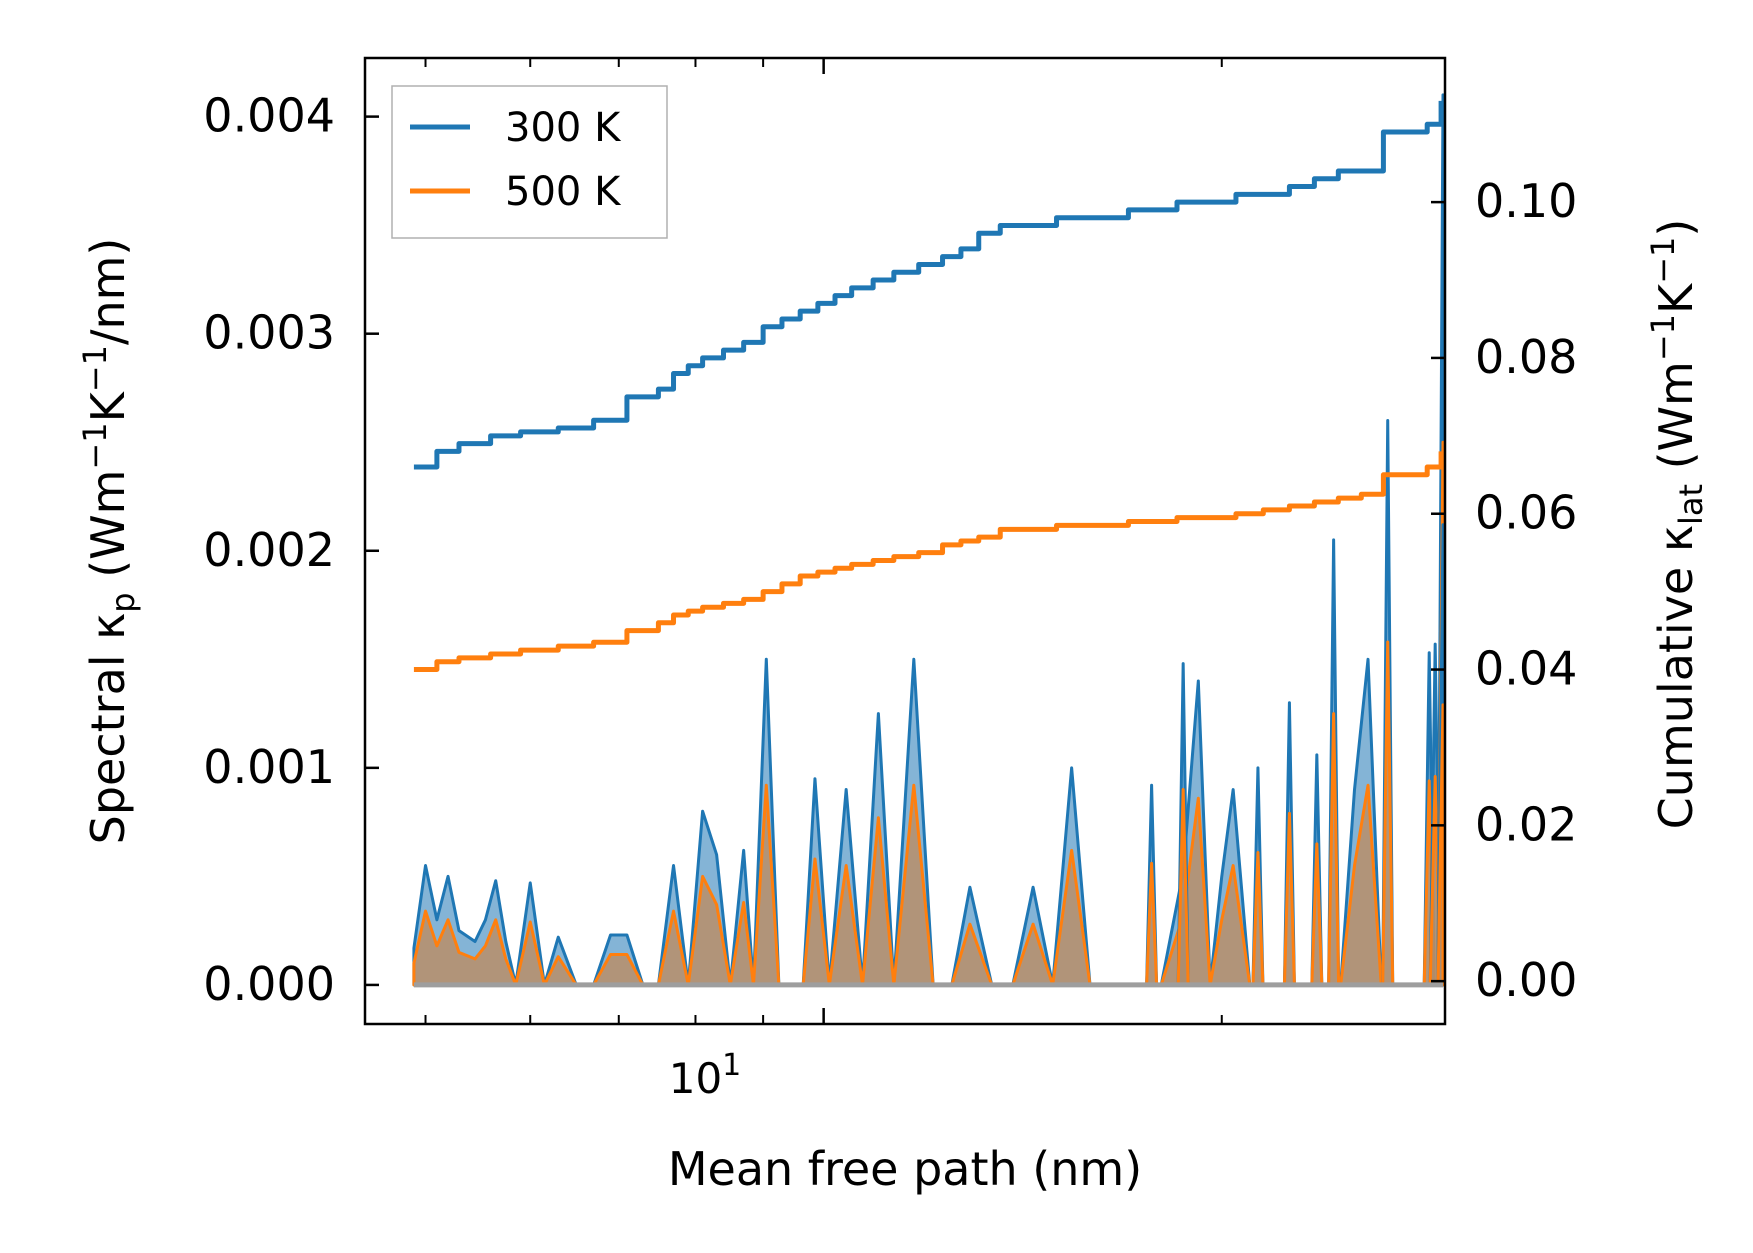 Image resolution: width=1753 pixels, height=1253 pixels. I want to click on legend-label-300k: 300 K, so click(563, 128).